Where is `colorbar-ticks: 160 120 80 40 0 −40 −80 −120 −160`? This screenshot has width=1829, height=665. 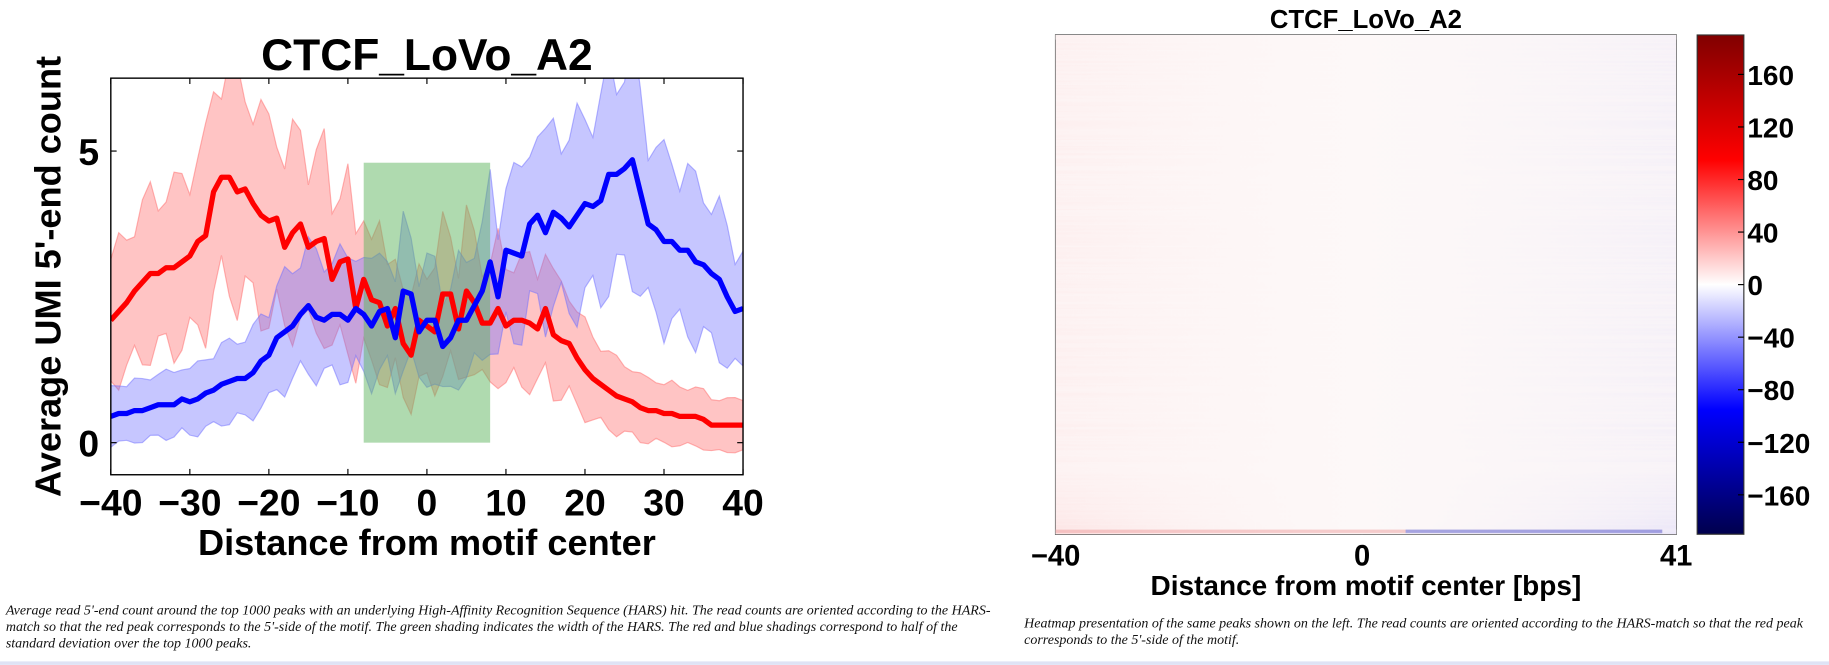
colorbar-ticks: 160 120 80 40 0 −40 −80 −120 −160 is located at coordinates (1774, 285).